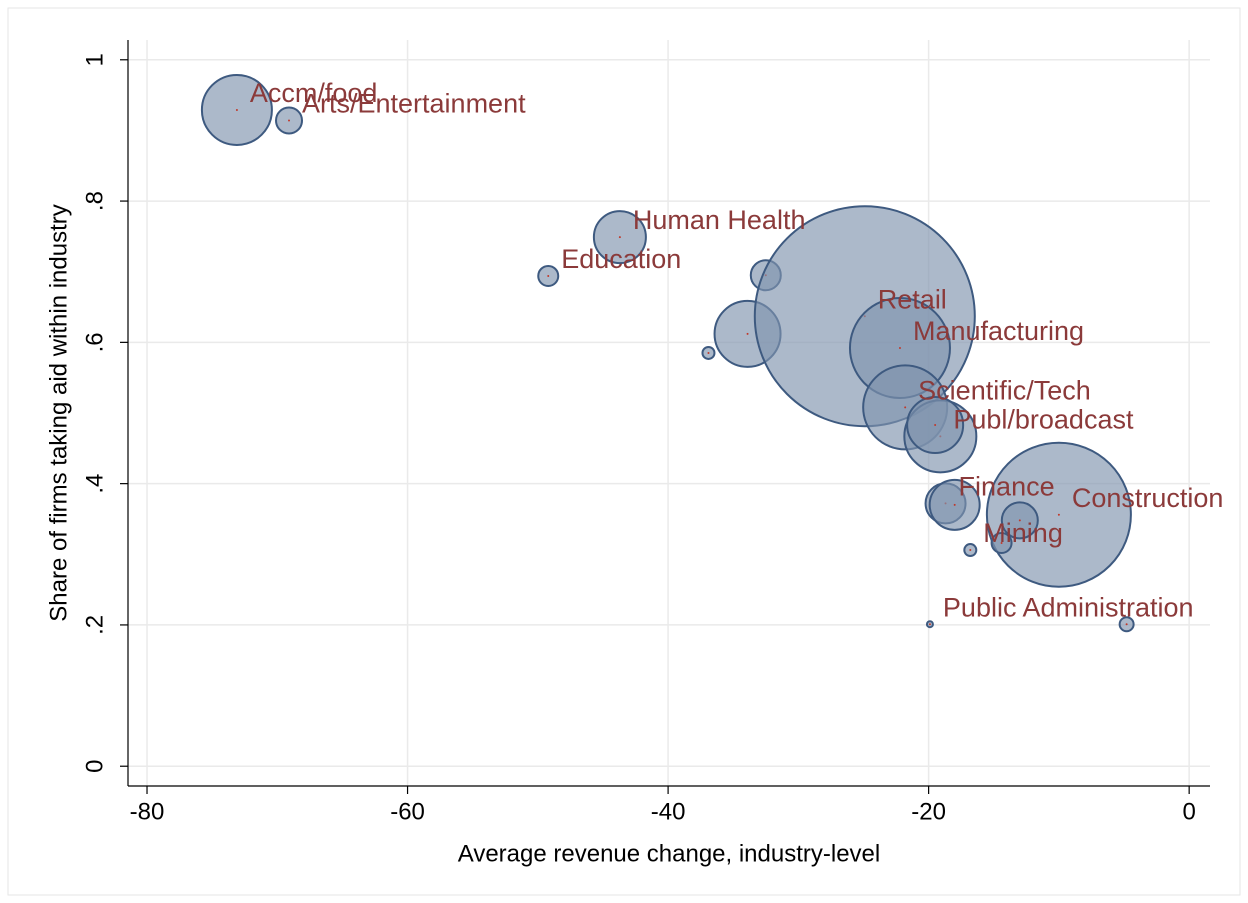 This screenshot has height=903, width=1248. What do you see at coordinates (94, 59) in the screenshot?
I see `y-tick-label: 1` at bounding box center [94, 59].